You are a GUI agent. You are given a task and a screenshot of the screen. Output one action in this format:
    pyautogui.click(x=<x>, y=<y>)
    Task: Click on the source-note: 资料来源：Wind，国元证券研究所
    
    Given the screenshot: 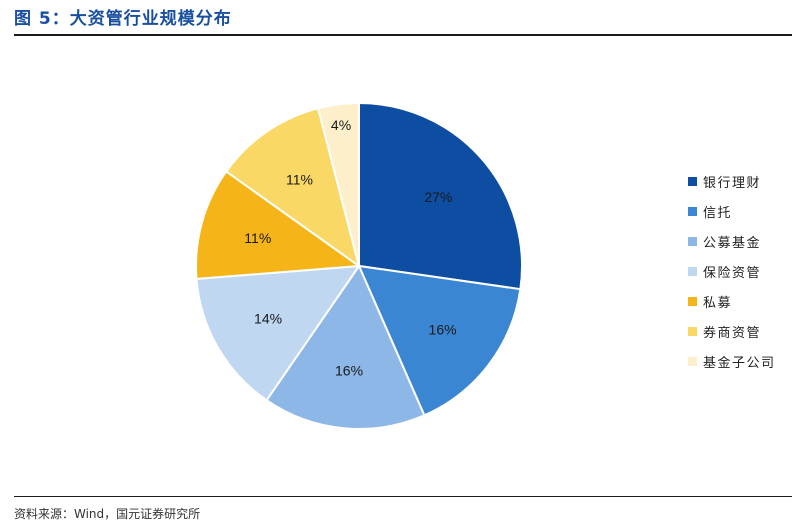 What is the action you would take?
    pyautogui.click(x=107, y=514)
    